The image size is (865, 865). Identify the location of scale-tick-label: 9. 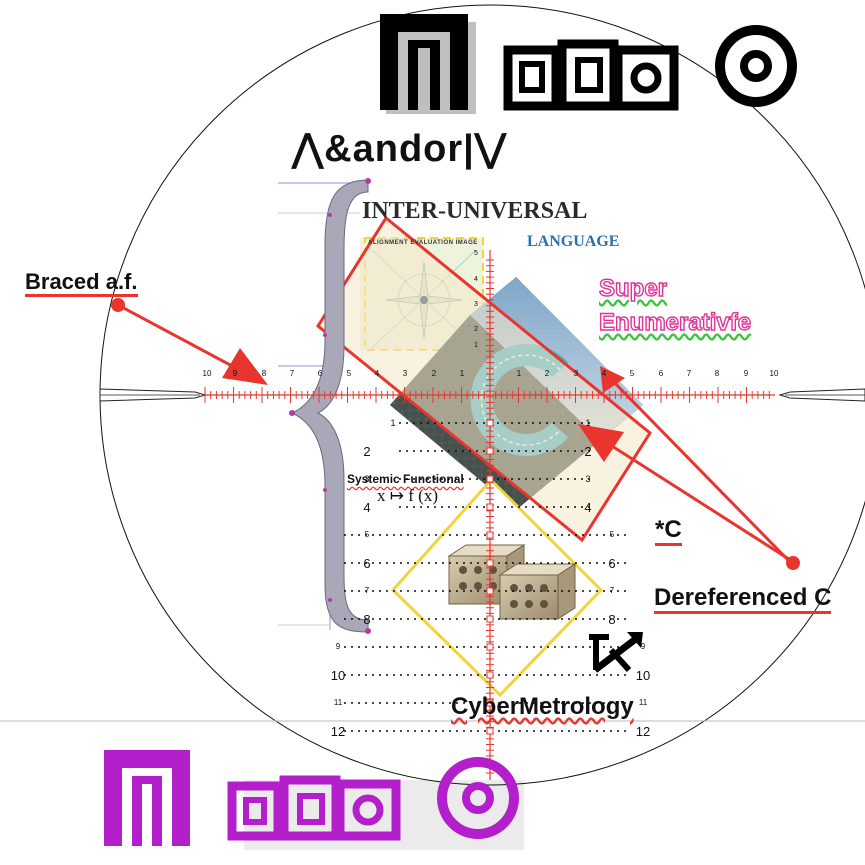
(746, 373).